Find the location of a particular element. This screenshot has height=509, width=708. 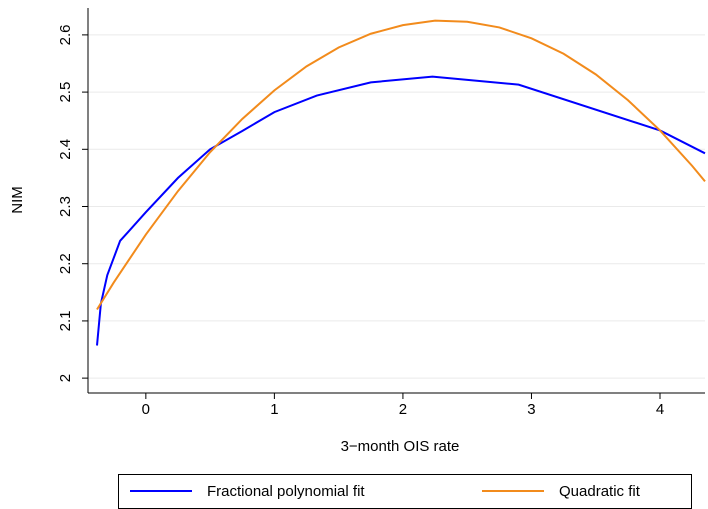

y-tick-label: 2.2 is located at coordinates (65, 263).